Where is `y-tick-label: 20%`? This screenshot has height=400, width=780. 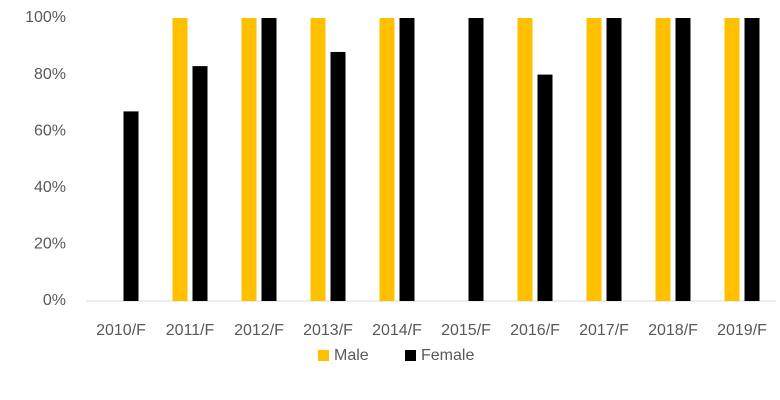 y-tick-label: 20% is located at coordinates (50, 244).